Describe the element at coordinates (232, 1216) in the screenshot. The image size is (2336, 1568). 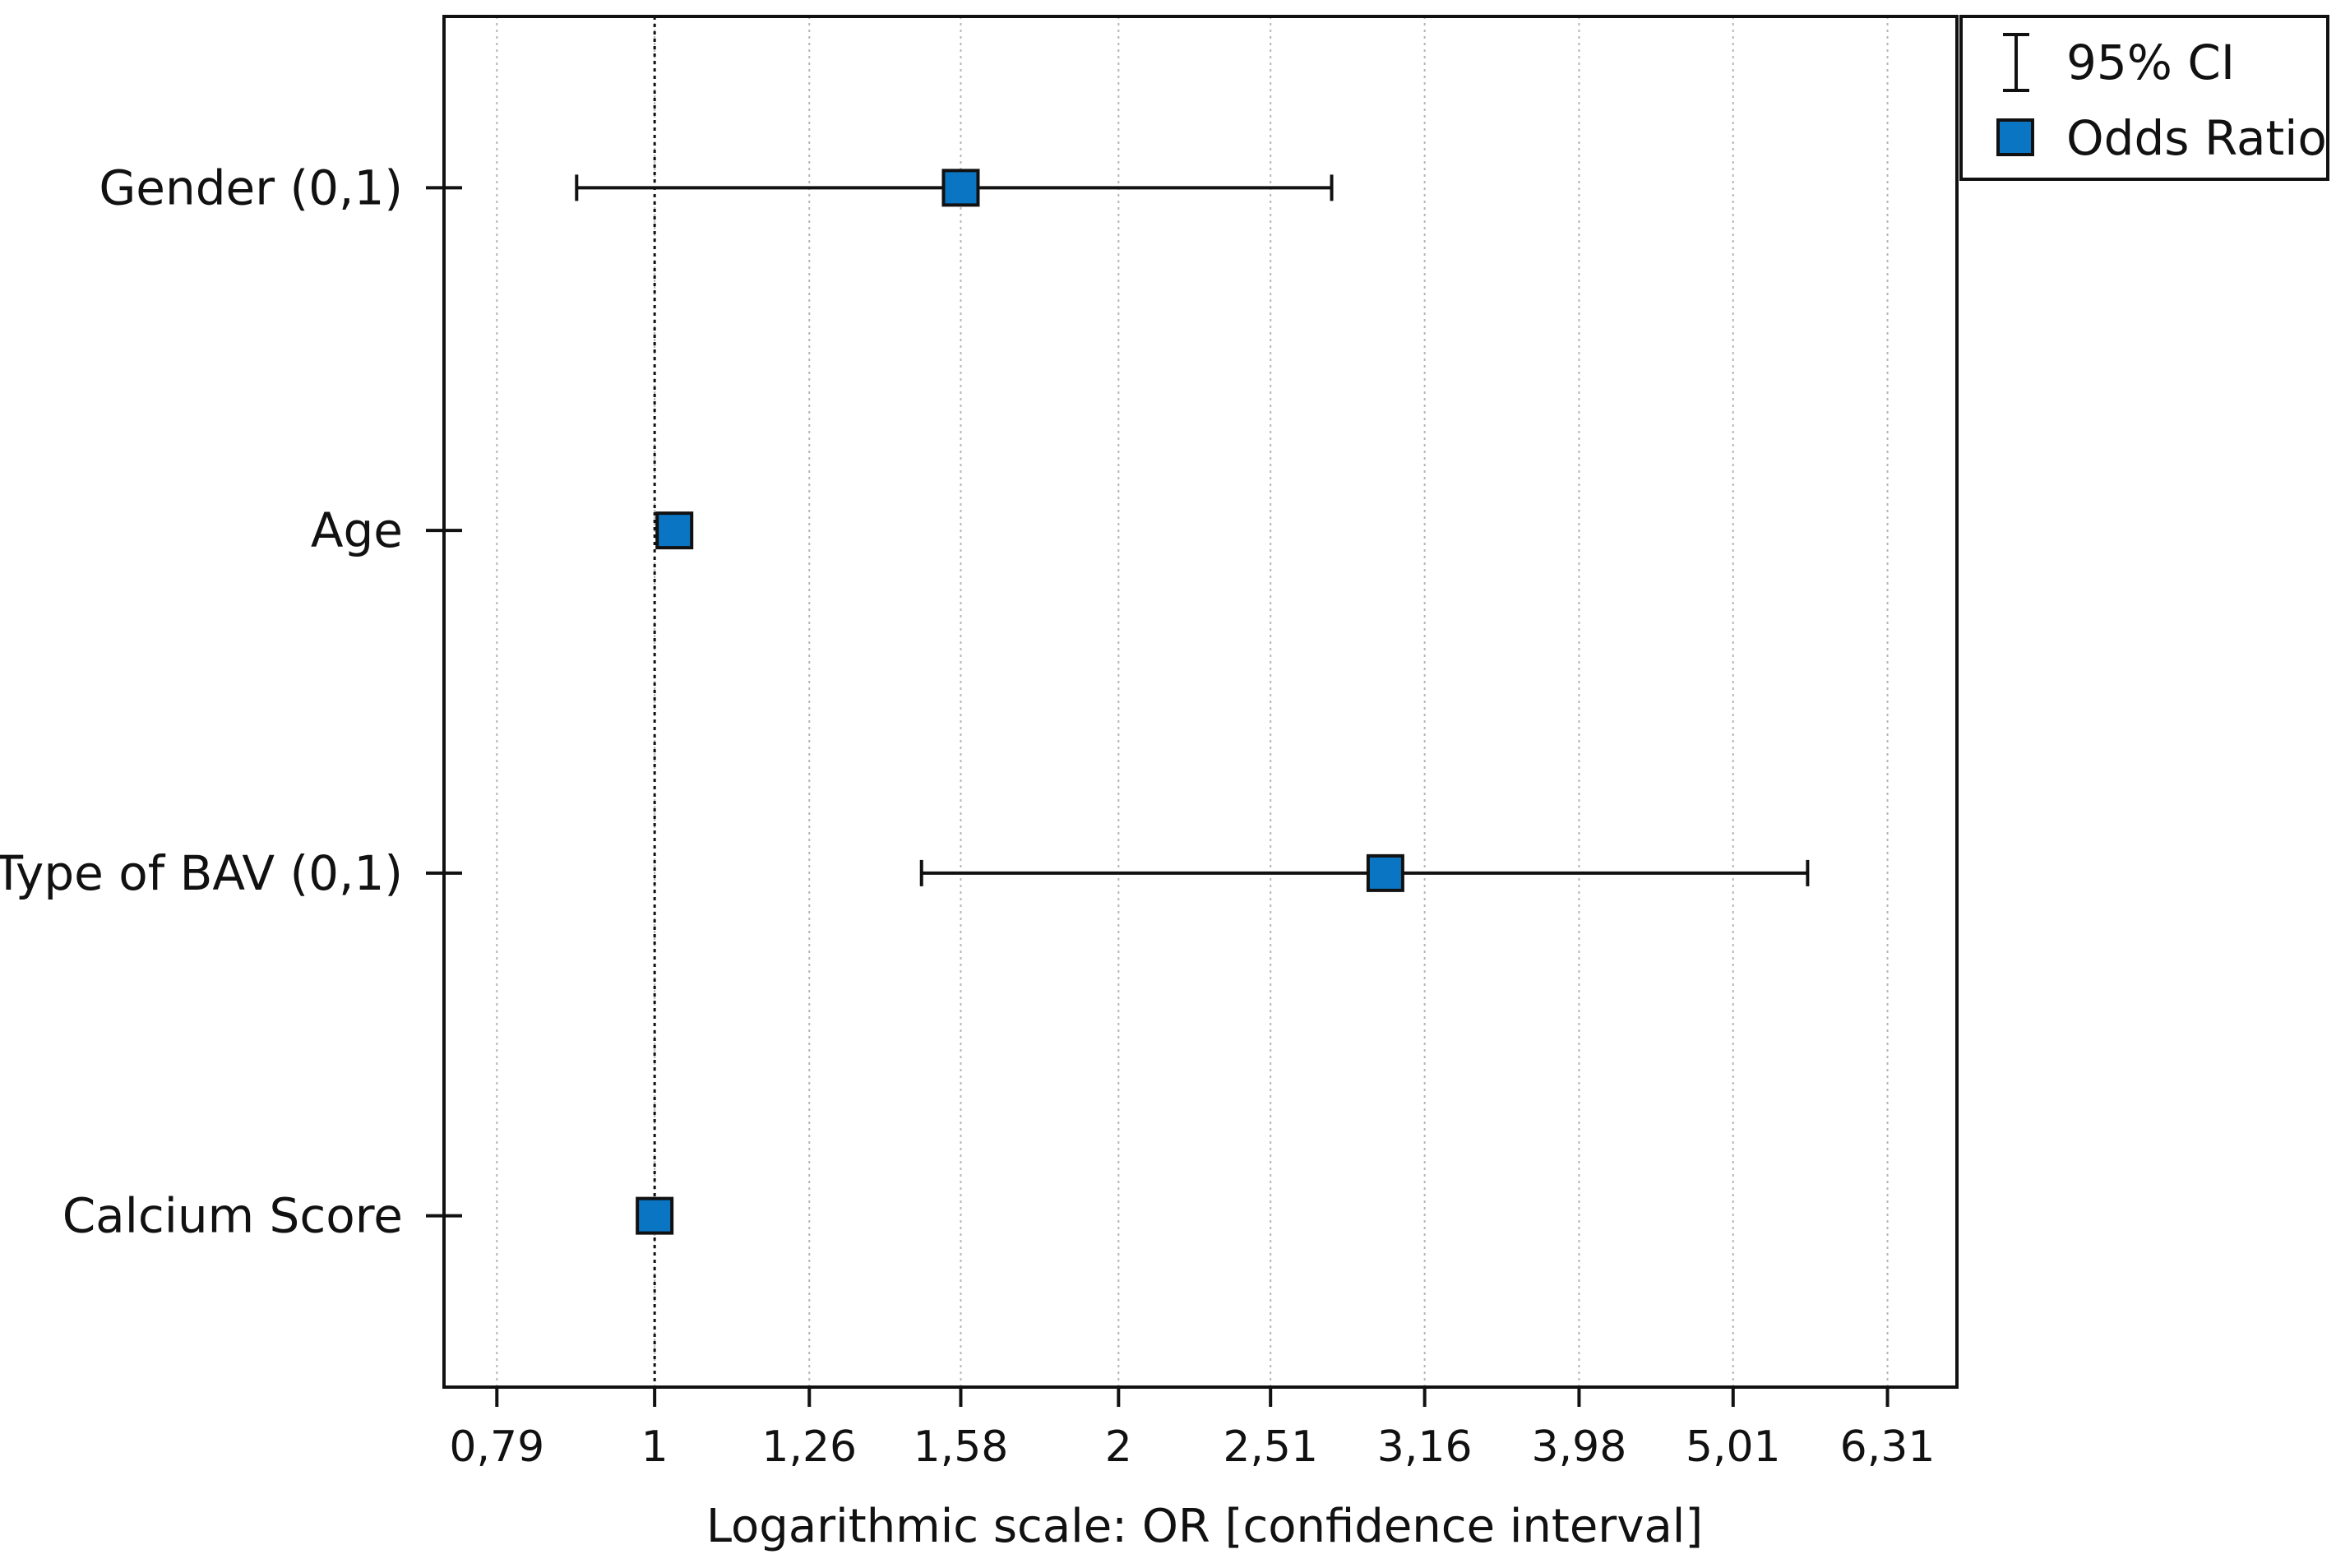
I see `category-label: Calcium Score` at that location.